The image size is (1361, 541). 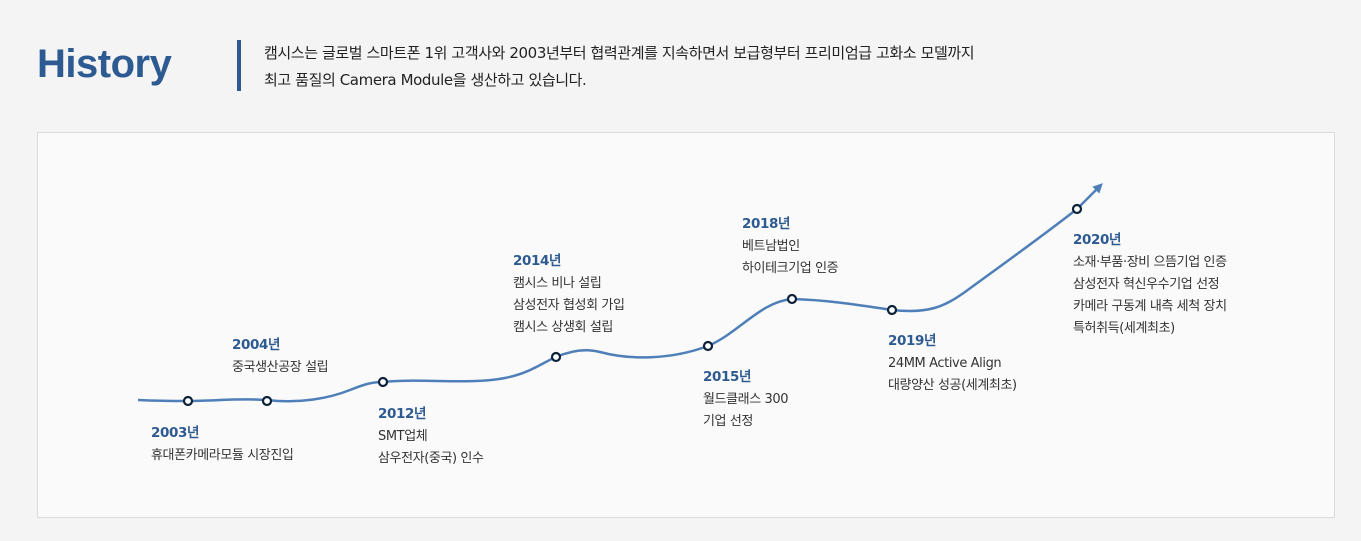 I want to click on intro-line-2: 최고 품질의 Camera Module을 생산하고 있습니다., so click(x=425, y=80).